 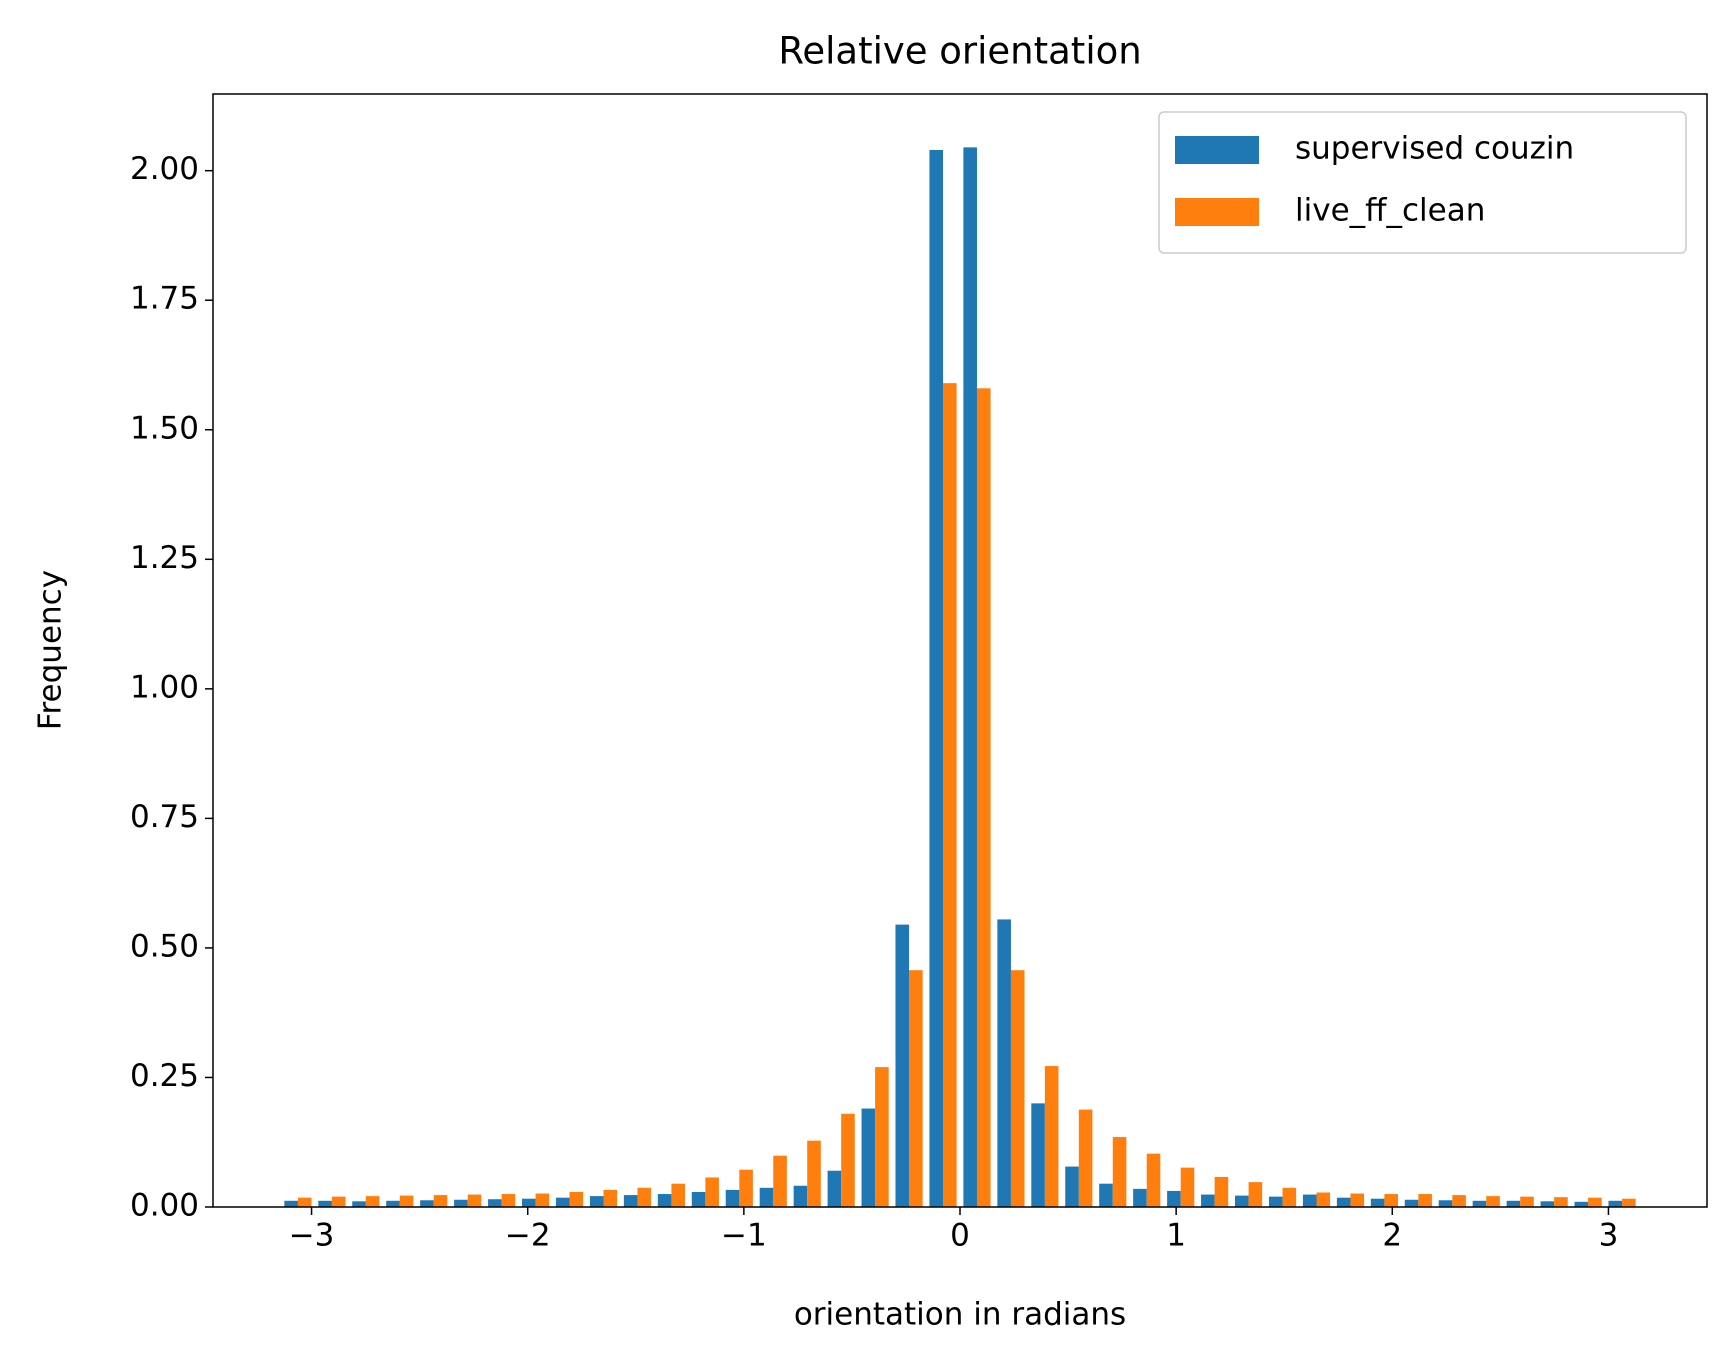 I want to click on x-tick-label: 0, so click(x=960, y=1236).